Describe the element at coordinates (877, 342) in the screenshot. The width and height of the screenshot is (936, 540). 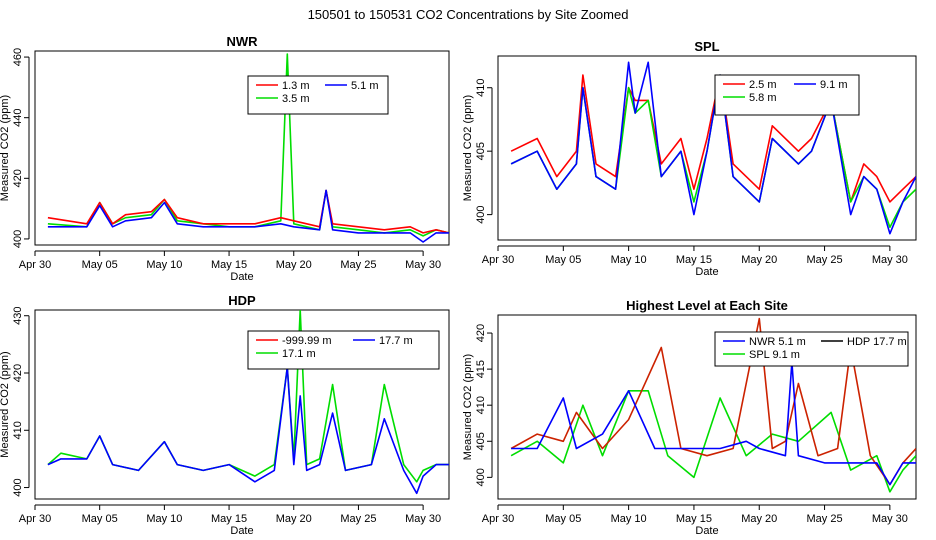
I see `legend-label: HDP 17.7 m` at that location.